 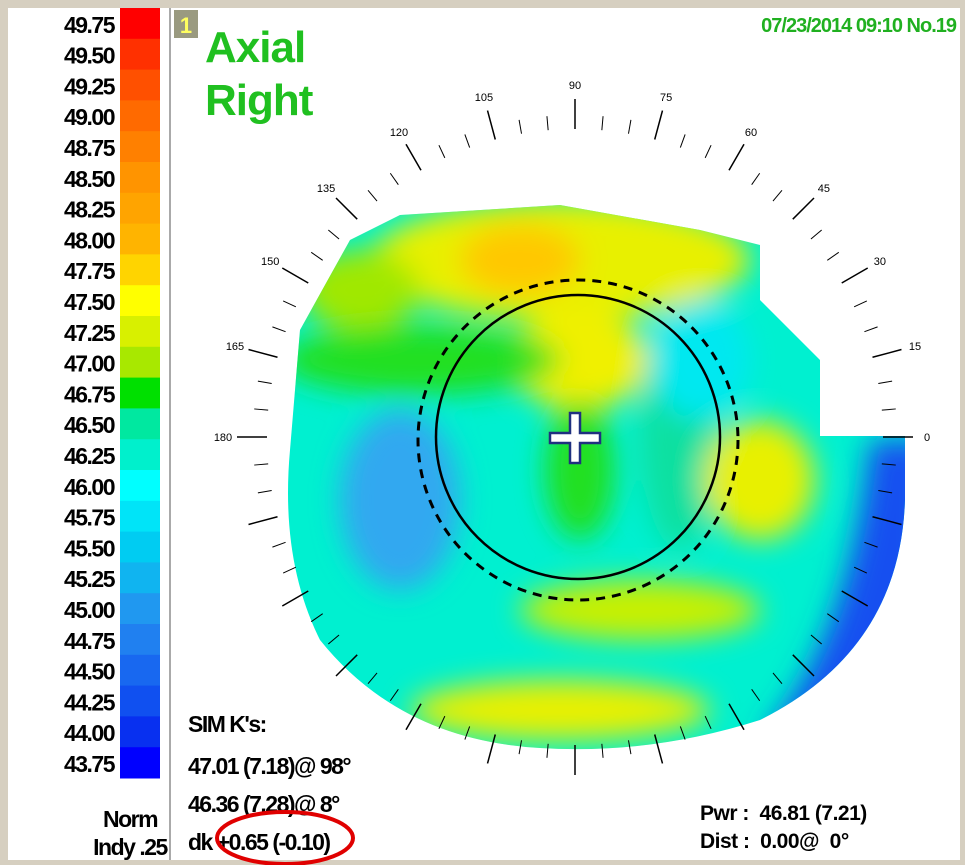 I want to click on angle-label: 0, so click(x=927, y=438).